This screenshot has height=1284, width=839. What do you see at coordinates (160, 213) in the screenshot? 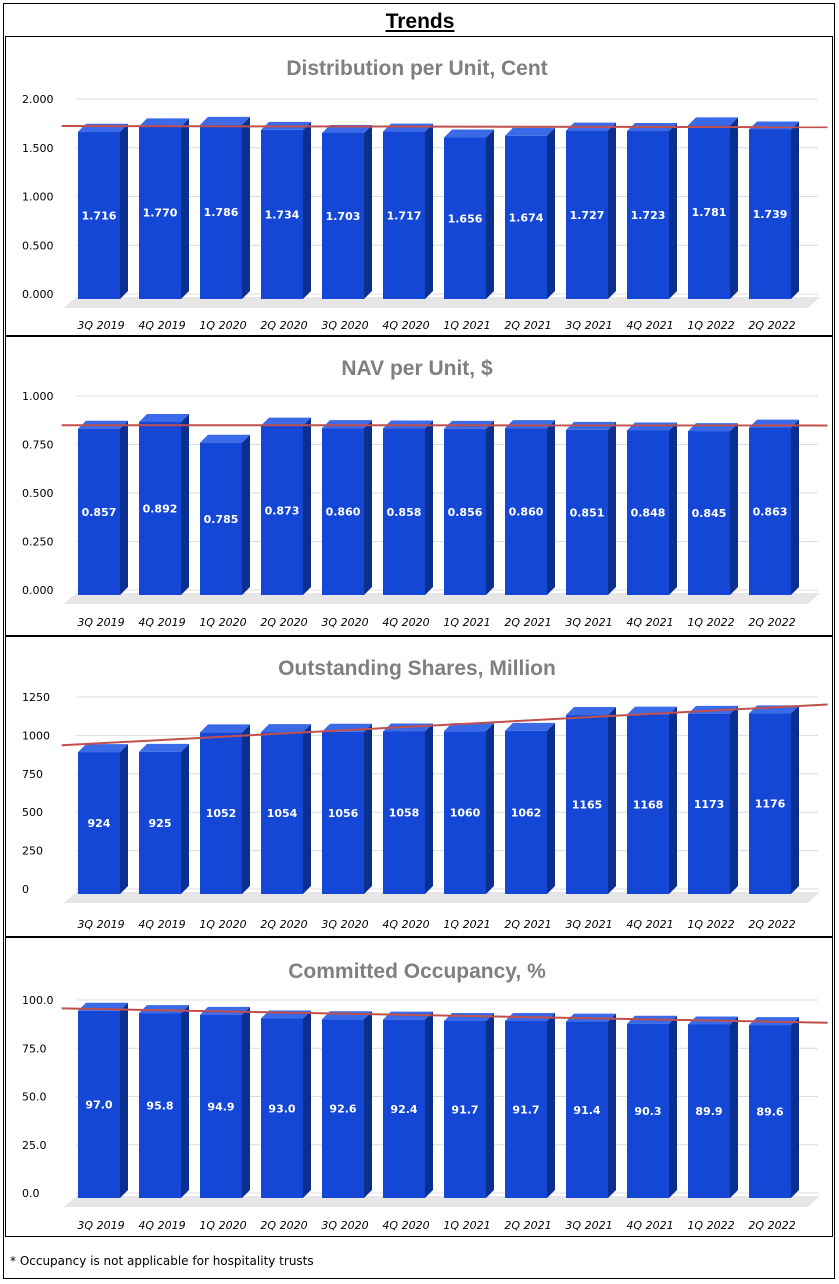
I see `data-label: 1.770` at bounding box center [160, 213].